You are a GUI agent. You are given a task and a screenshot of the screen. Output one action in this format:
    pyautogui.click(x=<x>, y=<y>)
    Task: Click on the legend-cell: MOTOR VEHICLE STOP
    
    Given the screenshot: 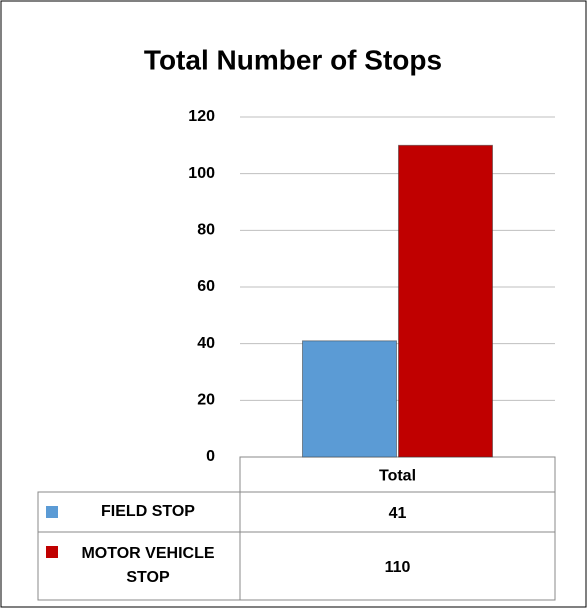 What is the action you would take?
    pyautogui.click(x=148, y=565)
    